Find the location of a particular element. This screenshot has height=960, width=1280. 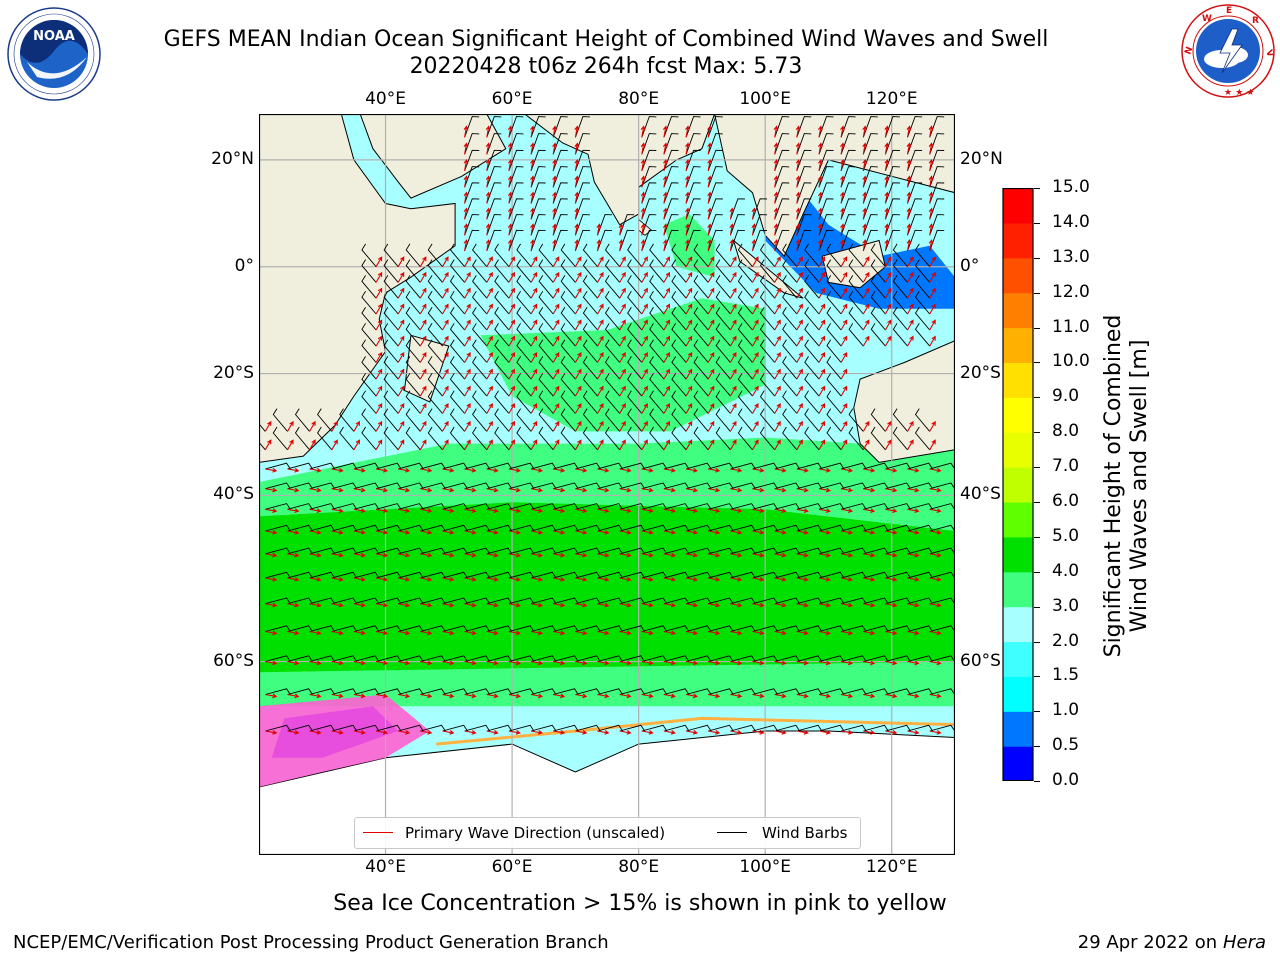

footer-right: 29 Apr 2022 on Hera is located at coordinates (1172, 942).